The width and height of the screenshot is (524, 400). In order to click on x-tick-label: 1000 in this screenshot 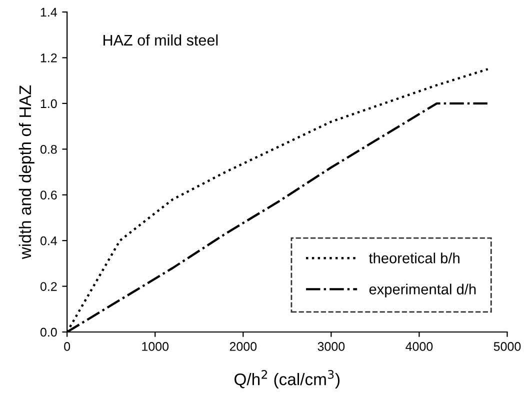, I will do `click(155, 346)`.